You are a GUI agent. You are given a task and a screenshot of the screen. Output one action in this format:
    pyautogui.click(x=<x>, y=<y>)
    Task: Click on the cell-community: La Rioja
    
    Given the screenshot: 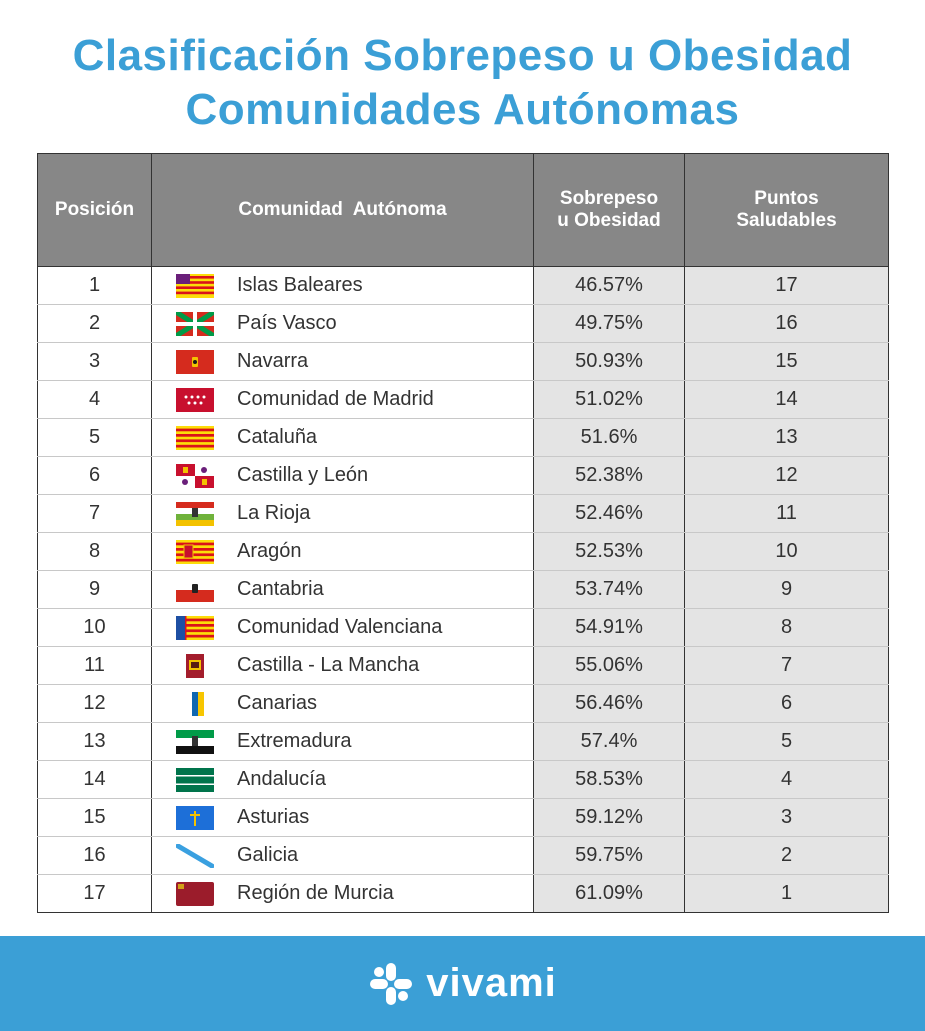 What is the action you would take?
    pyautogui.click(x=342, y=513)
    